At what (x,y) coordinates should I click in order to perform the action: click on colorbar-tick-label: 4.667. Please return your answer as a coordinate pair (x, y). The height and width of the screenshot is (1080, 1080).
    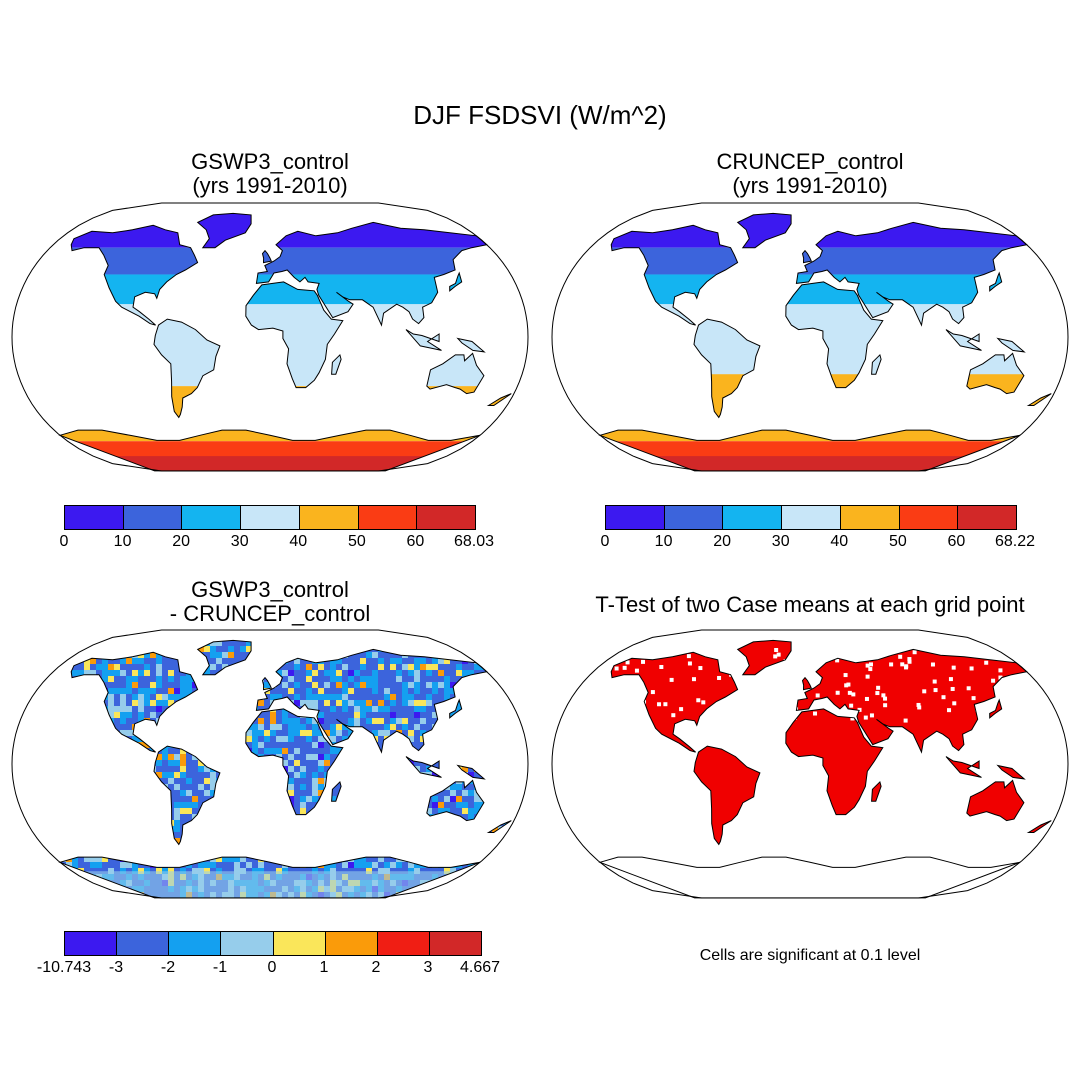
    Looking at the image, I should click on (480, 967).